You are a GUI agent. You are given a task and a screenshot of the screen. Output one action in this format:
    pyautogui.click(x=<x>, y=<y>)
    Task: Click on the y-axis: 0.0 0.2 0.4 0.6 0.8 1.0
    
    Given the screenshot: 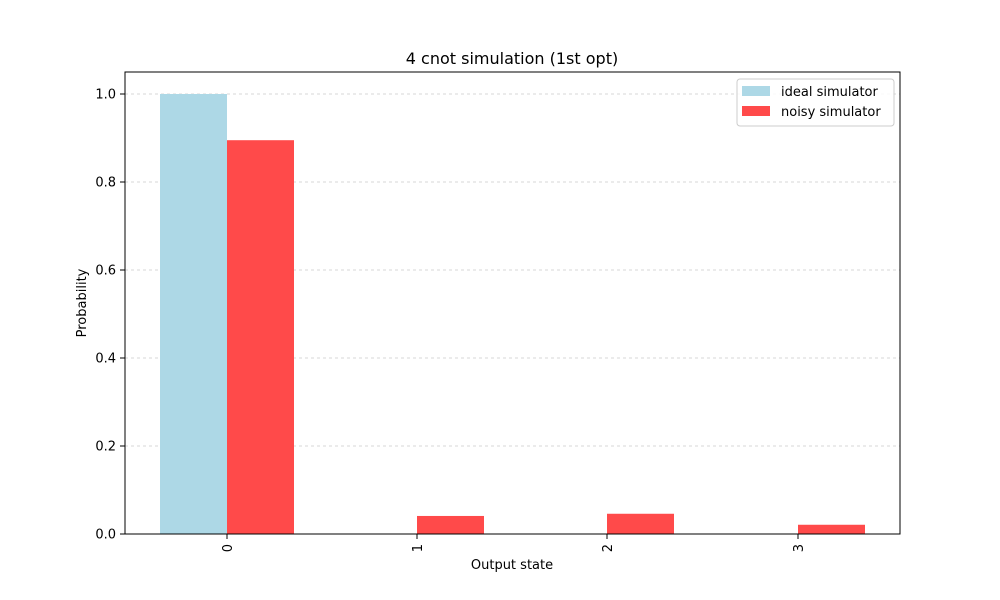 What is the action you would take?
    pyautogui.click(x=110, y=315)
    